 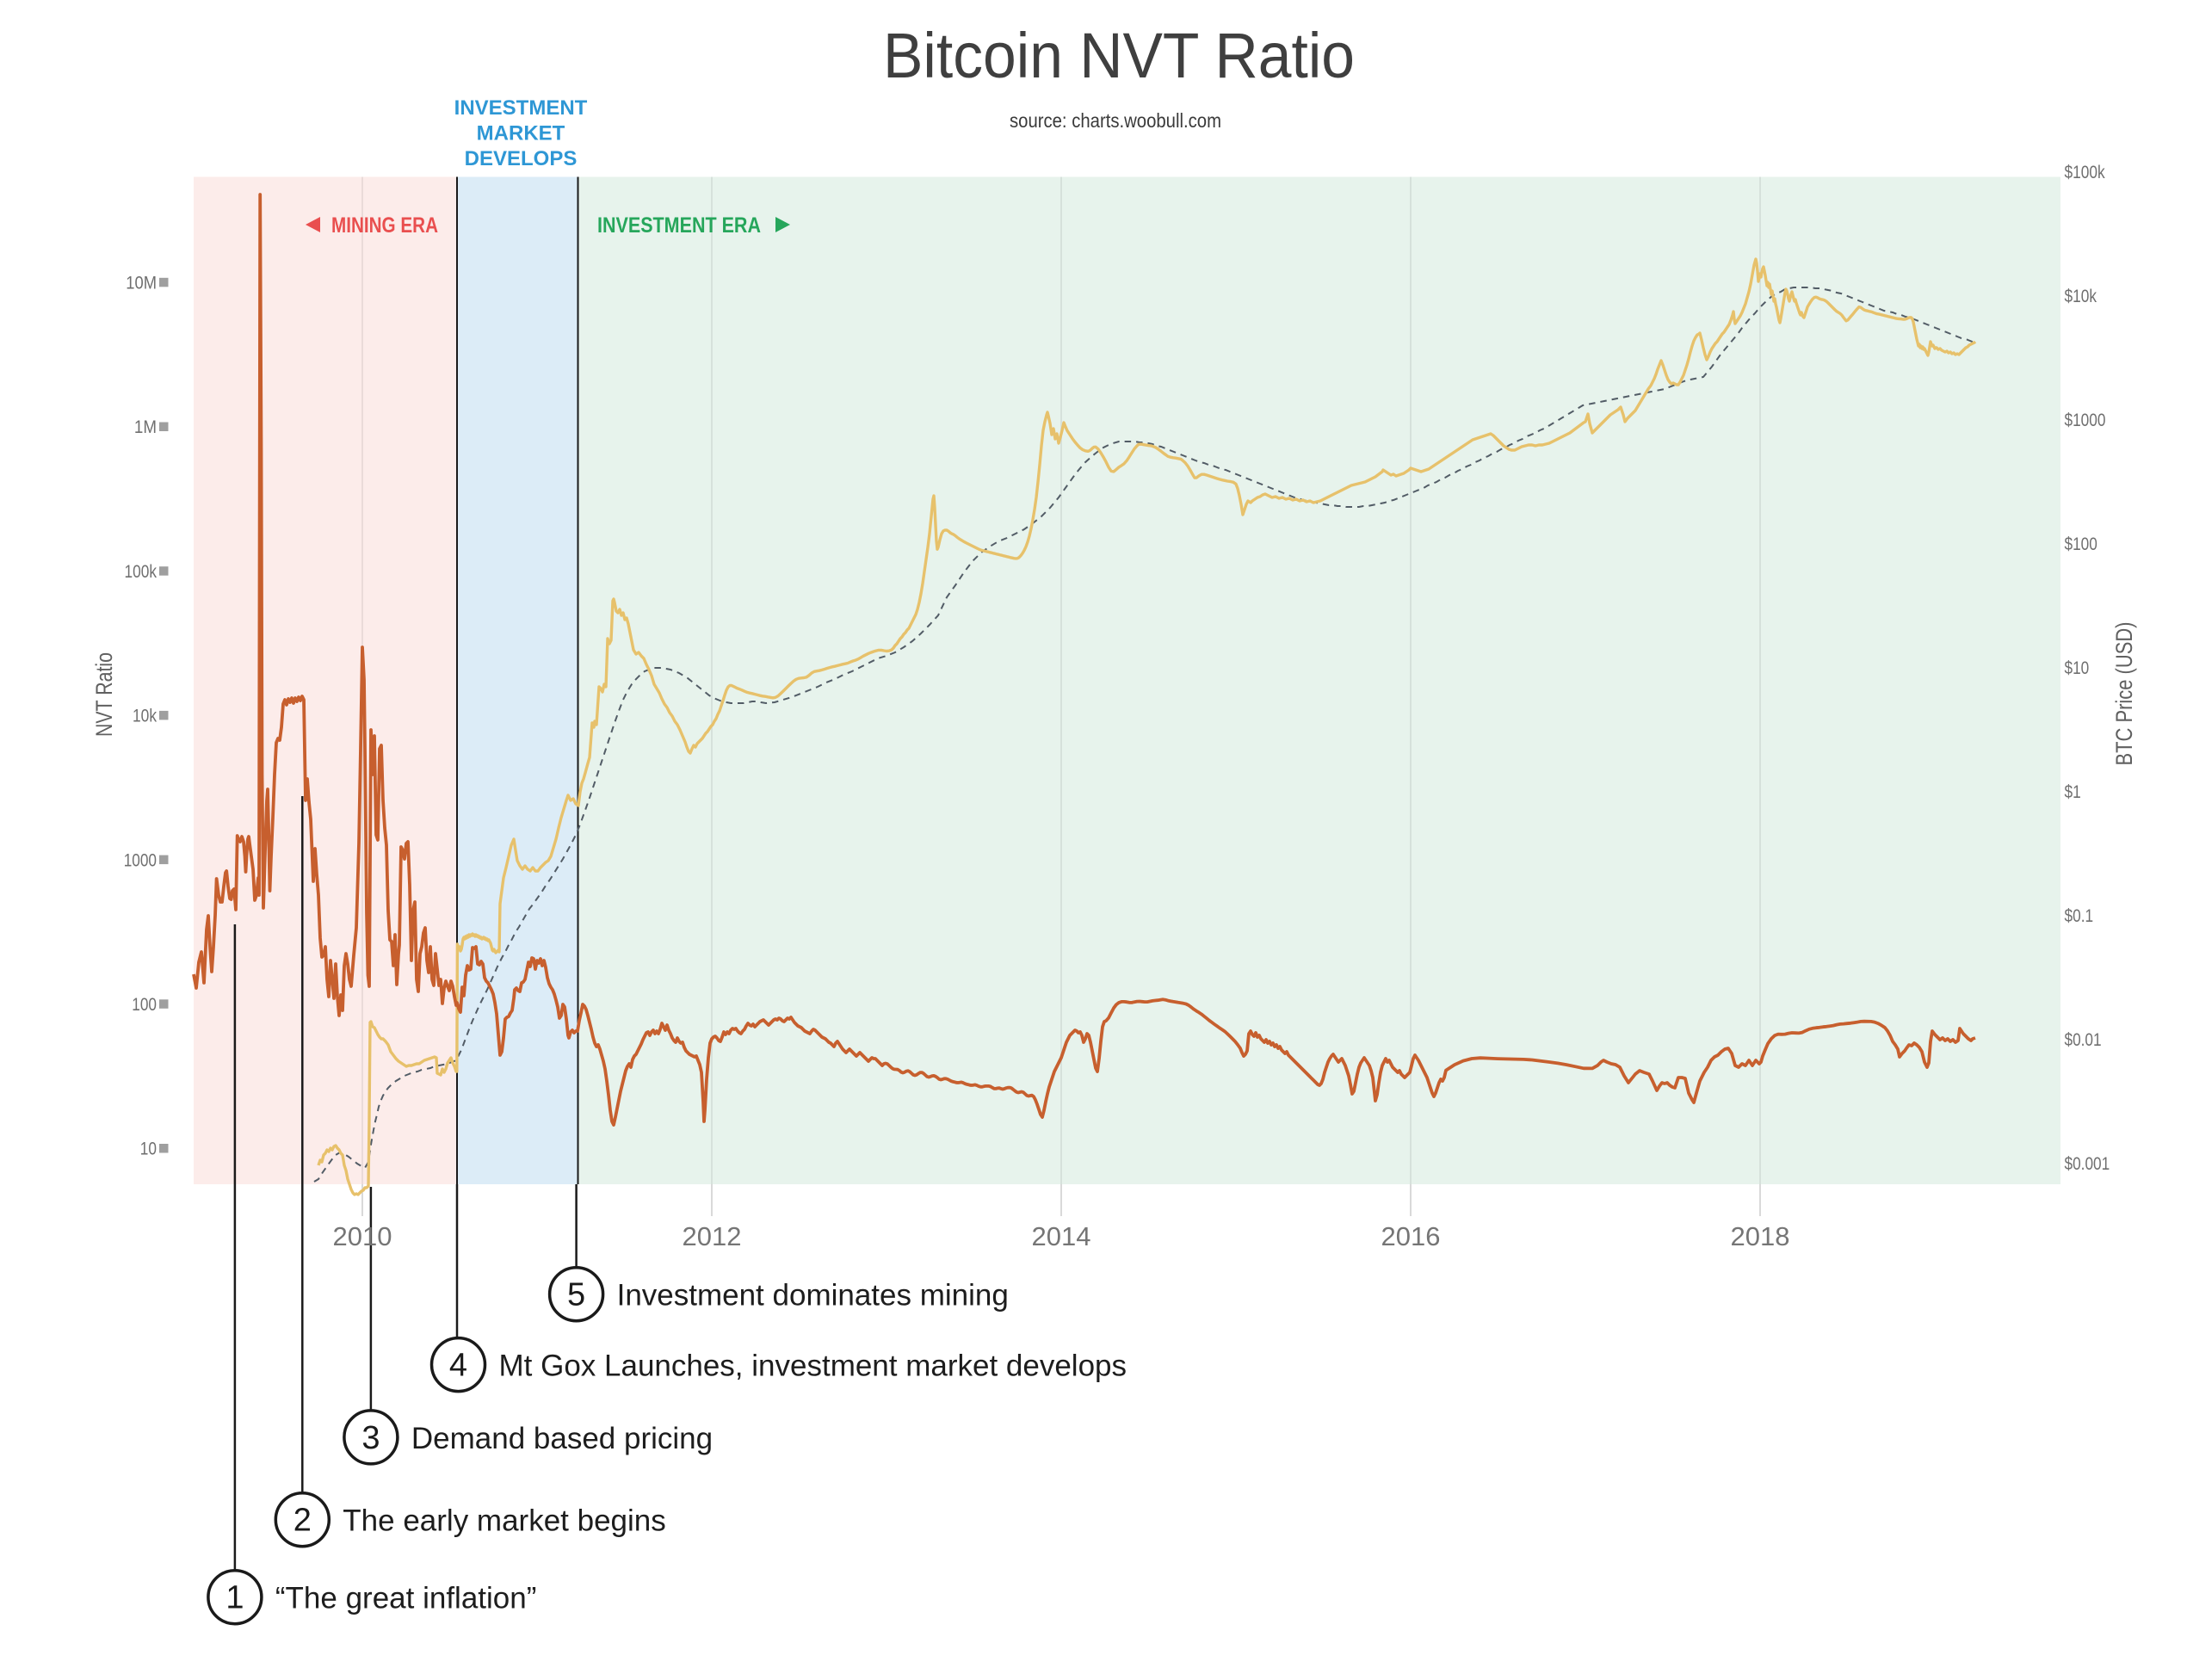 What do you see at coordinates (2077, 668) in the screenshot?
I see `svg-text: $10` at bounding box center [2077, 668].